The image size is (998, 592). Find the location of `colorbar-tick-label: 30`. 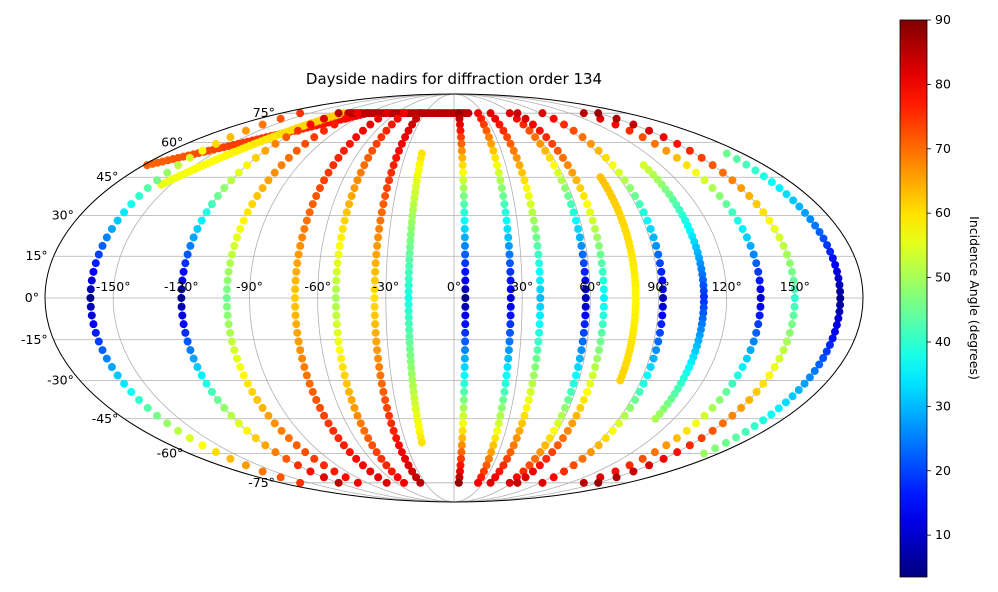

colorbar-tick-label: 30 is located at coordinates (943, 405).